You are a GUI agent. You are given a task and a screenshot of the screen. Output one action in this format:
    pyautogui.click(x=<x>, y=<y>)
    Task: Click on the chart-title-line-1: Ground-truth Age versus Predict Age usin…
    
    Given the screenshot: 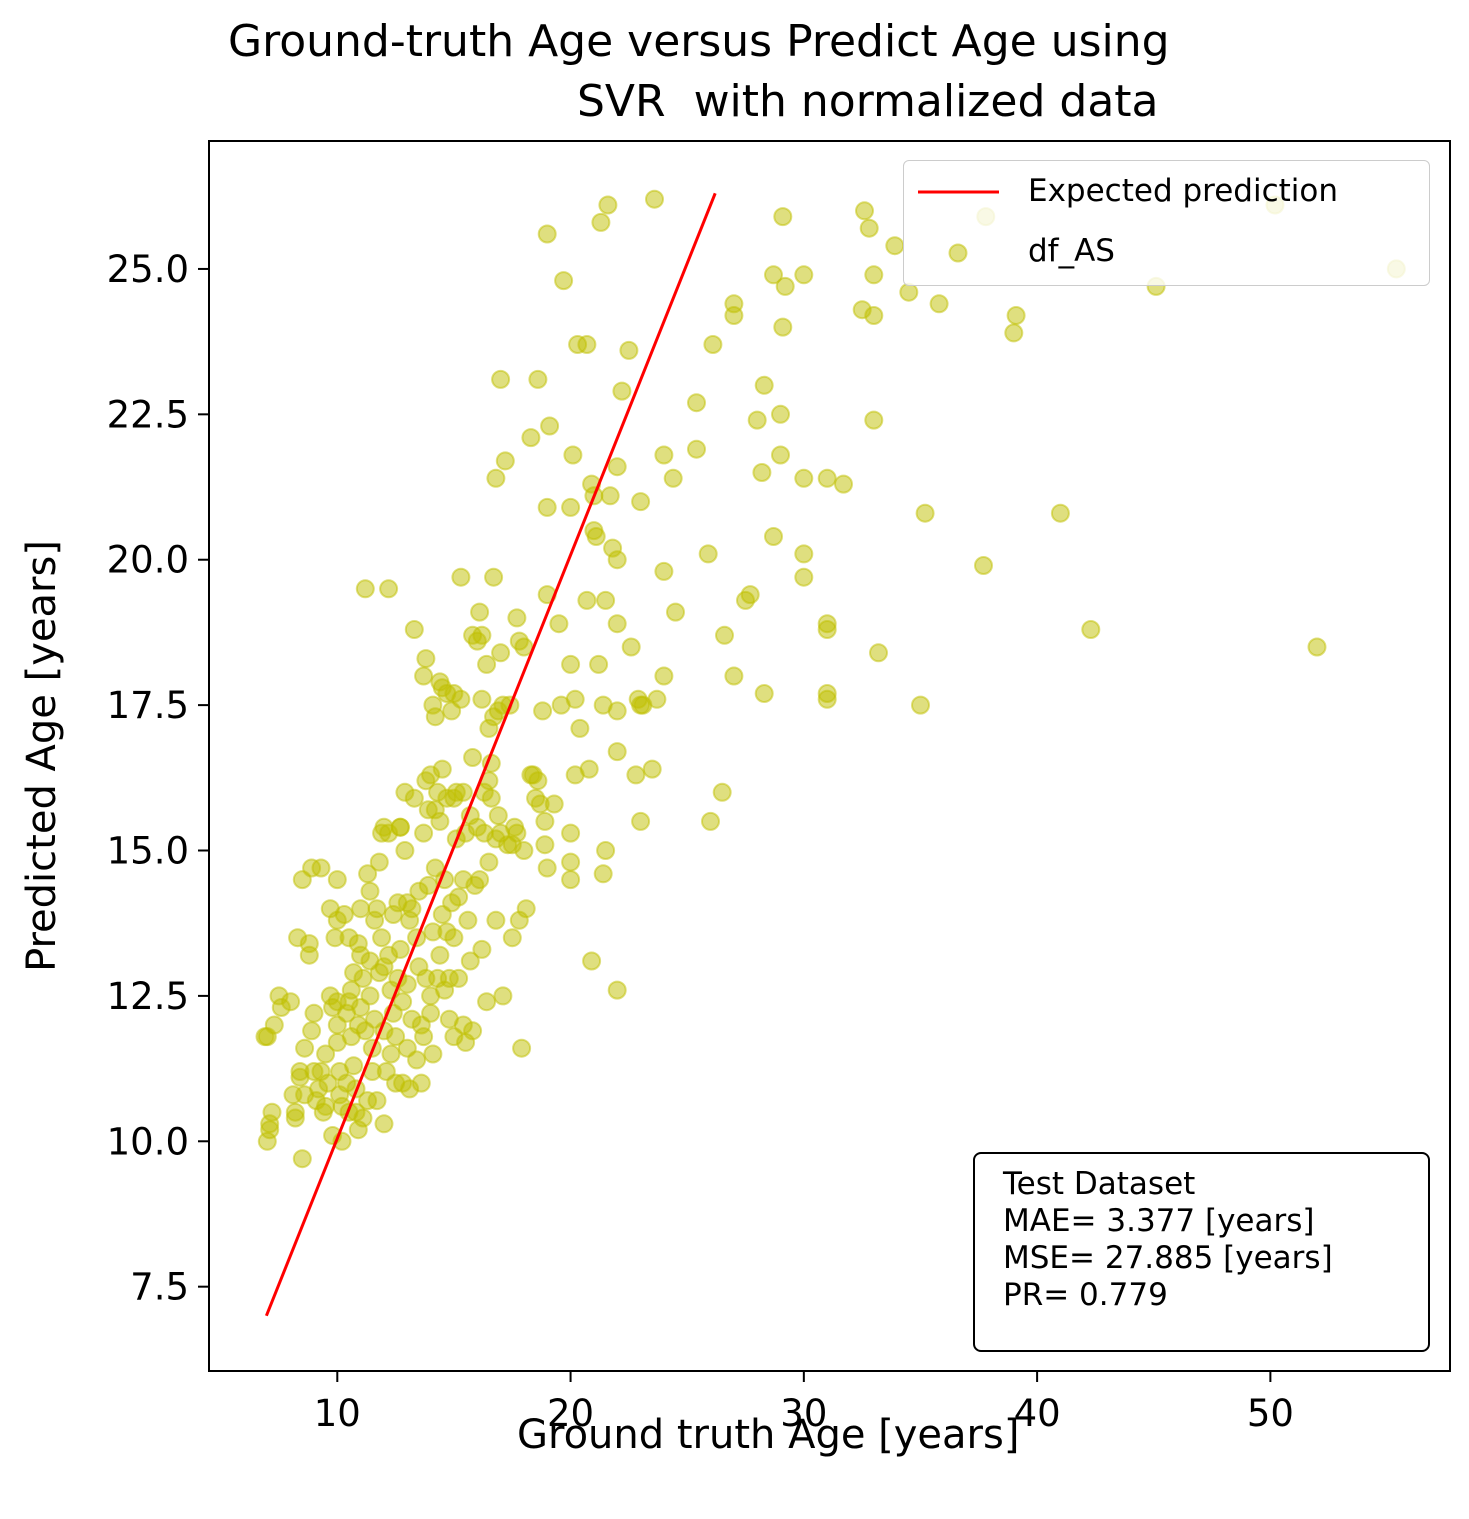 What is the action you would take?
    pyautogui.click(x=699, y=41)
    